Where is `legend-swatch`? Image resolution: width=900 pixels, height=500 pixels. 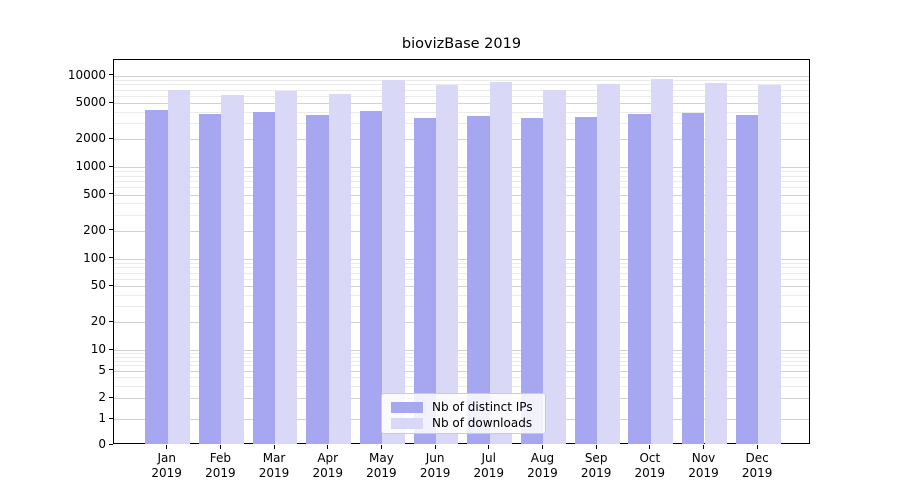 legend-swatch is located at coordinates (407, 407).